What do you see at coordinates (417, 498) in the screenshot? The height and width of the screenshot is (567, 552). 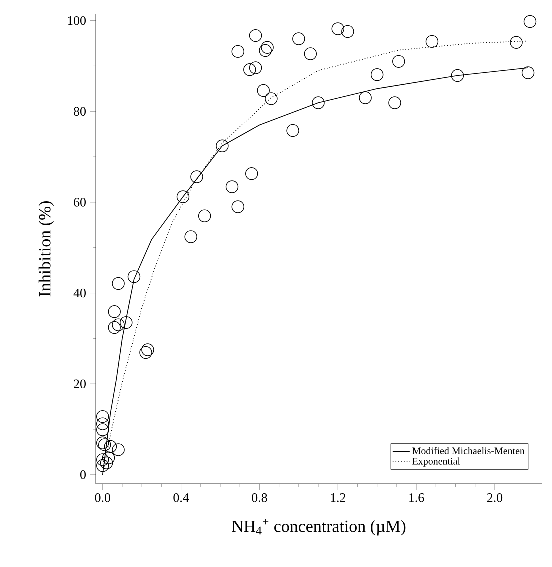 I see `x-tick-label: 1.6` at bounding box center [417, 498].